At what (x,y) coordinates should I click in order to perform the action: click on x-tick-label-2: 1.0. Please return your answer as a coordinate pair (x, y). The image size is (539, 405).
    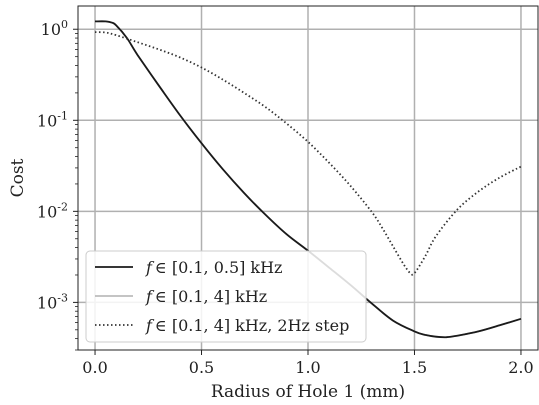
    Looking at the image, I should click on (307, 367).